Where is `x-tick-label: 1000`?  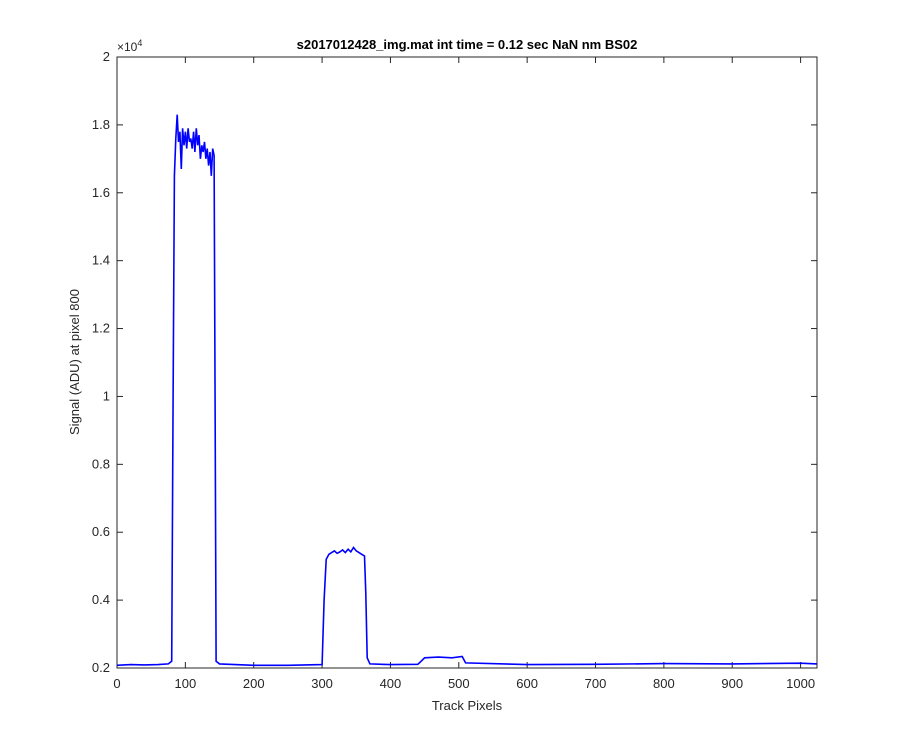 x-tick-label: 1000 is located at coordinates (800, 683).